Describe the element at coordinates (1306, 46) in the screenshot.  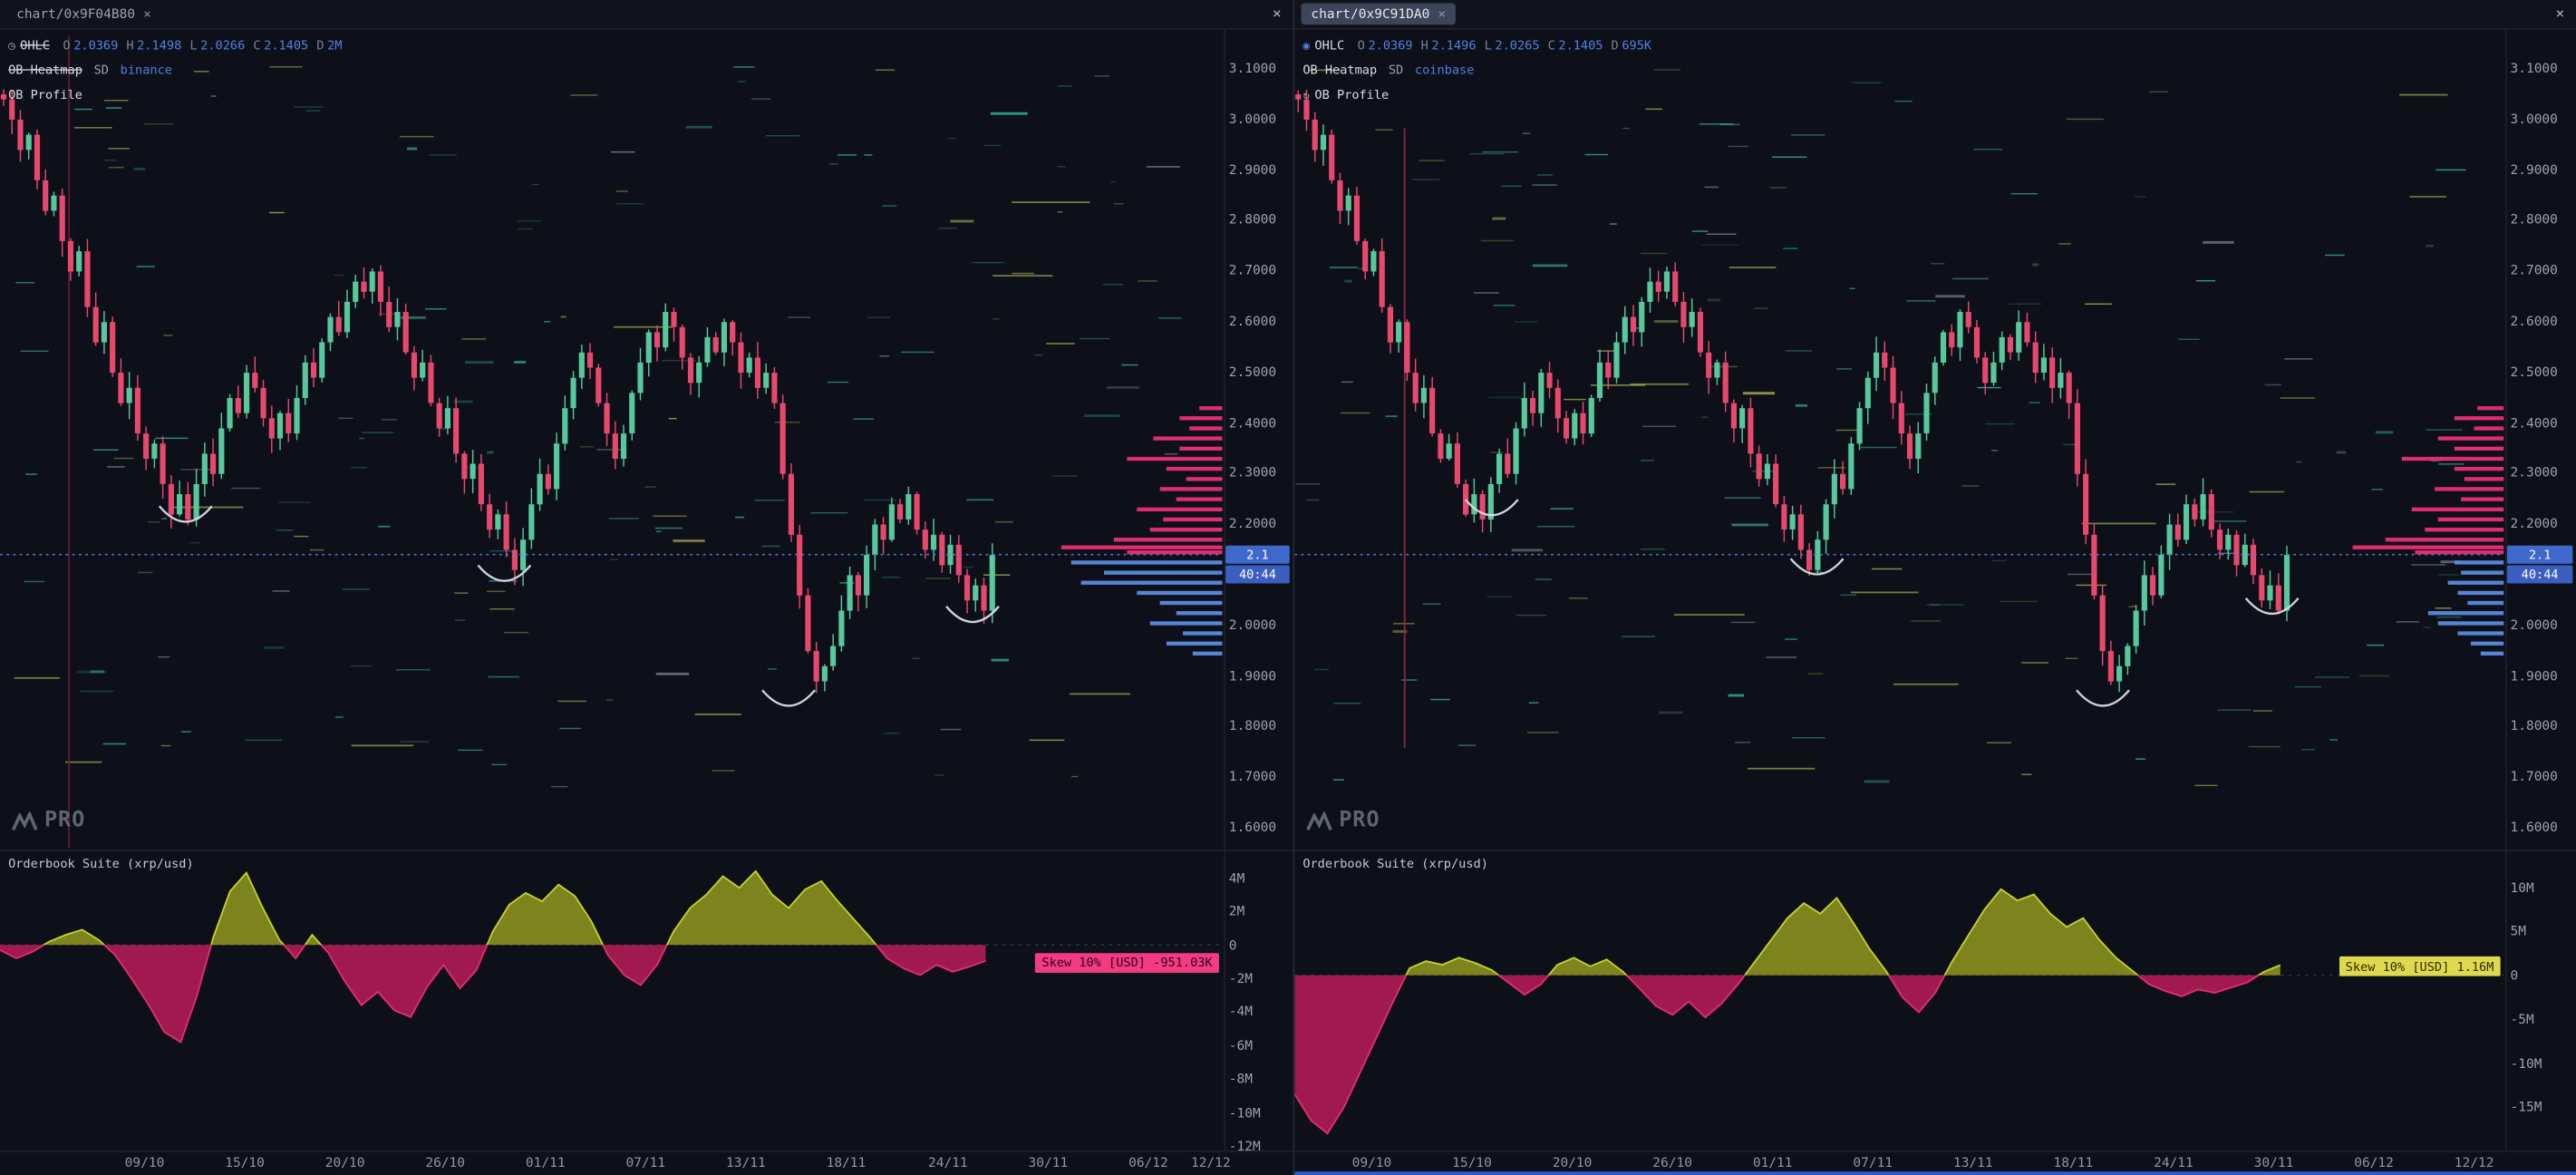
I see `series-marker-icon: ◉` at that location.